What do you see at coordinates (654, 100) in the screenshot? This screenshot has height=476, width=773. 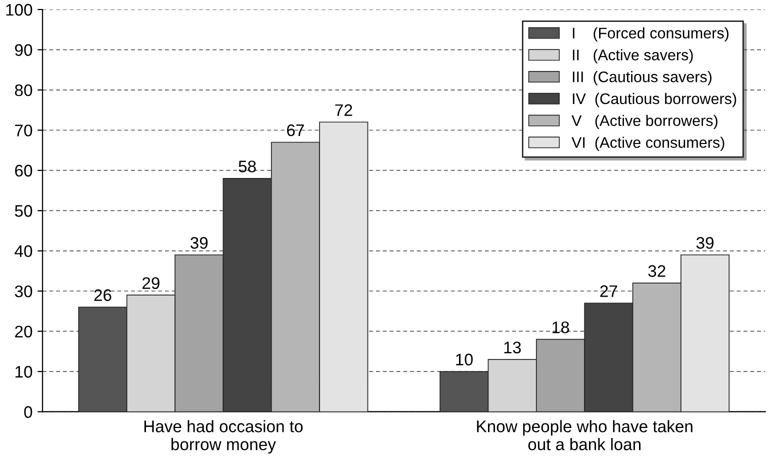 I see `legend-label: IV (Cautious borrowers)` at bounding box center [654, 100].